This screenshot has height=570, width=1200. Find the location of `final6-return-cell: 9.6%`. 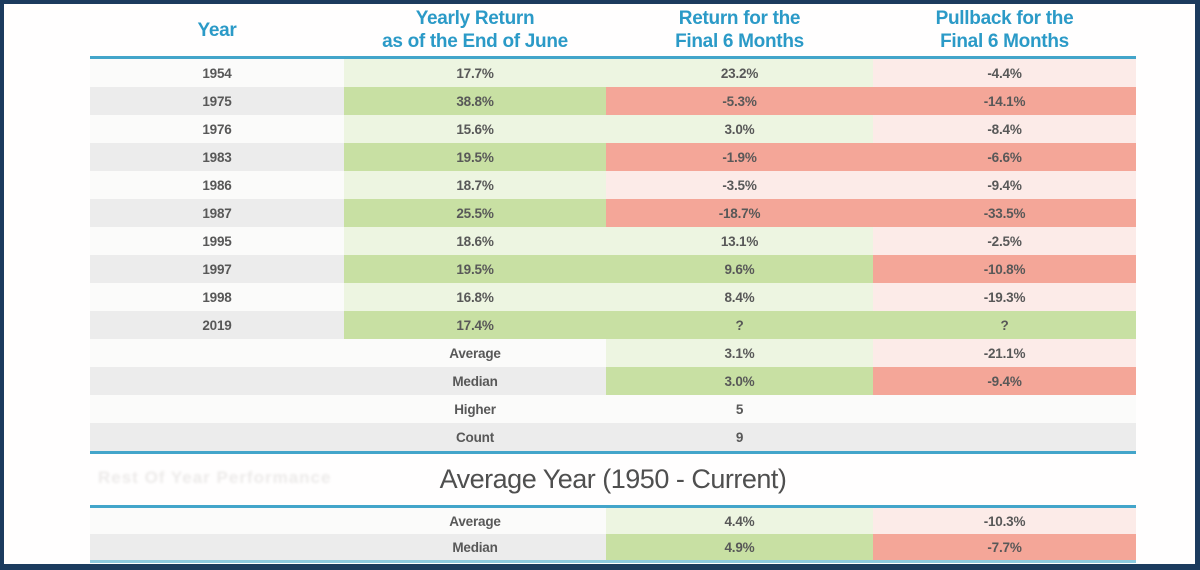

final6-return-cell: 9.6% is located at coordinates (739, 269).